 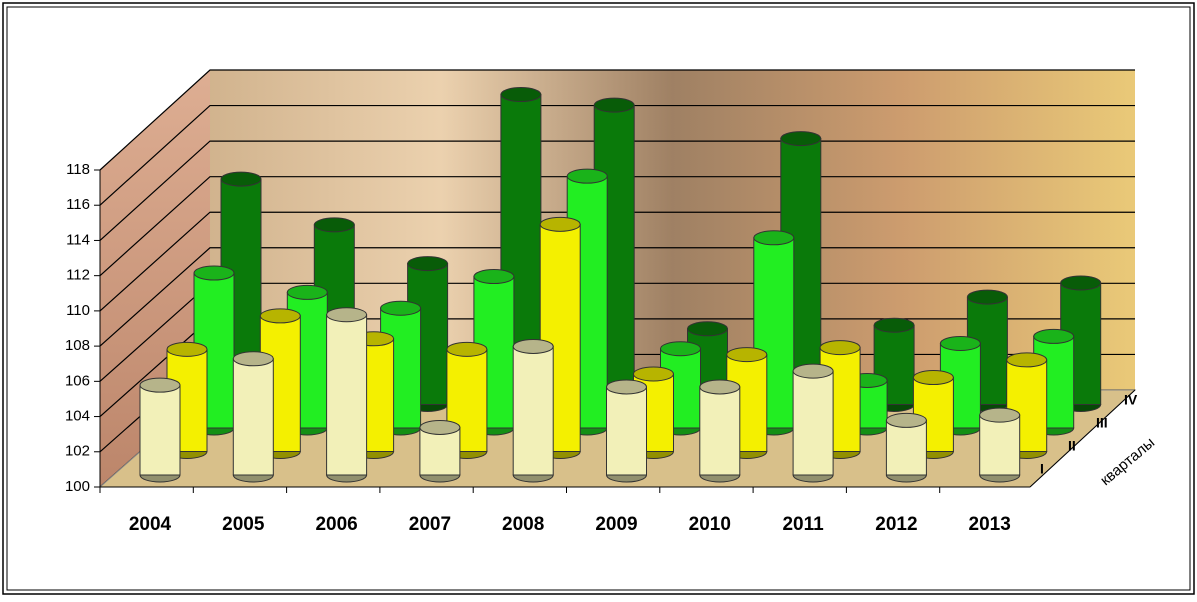 I want to click on y-tick-label: 118, so click(x=78, y=169).